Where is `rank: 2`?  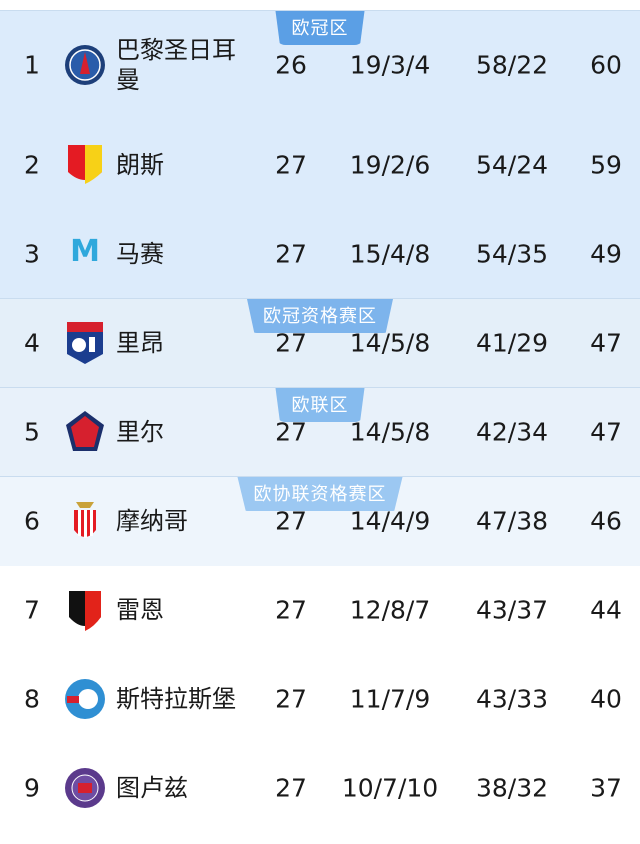
rank: 2 is located at coordinates (32, 164).